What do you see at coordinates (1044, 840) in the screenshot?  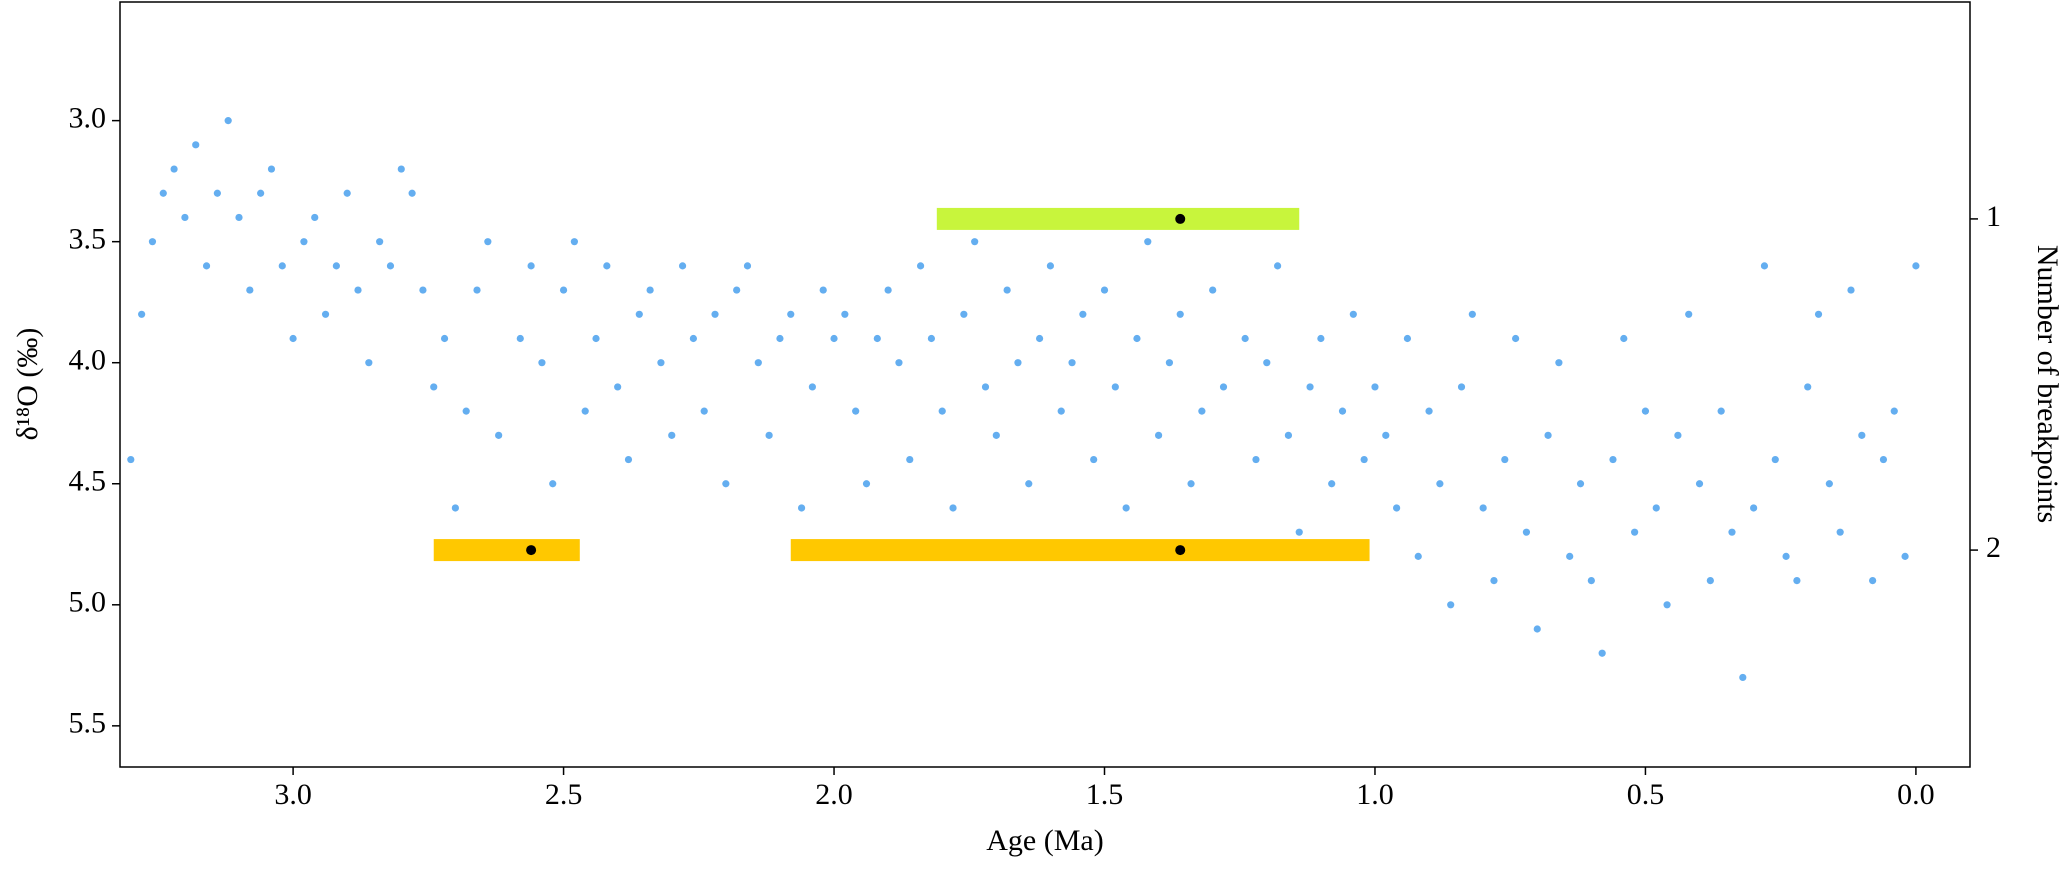 I see `x-axis-label: Age (Ma)` at bounding box center [1044, 840].